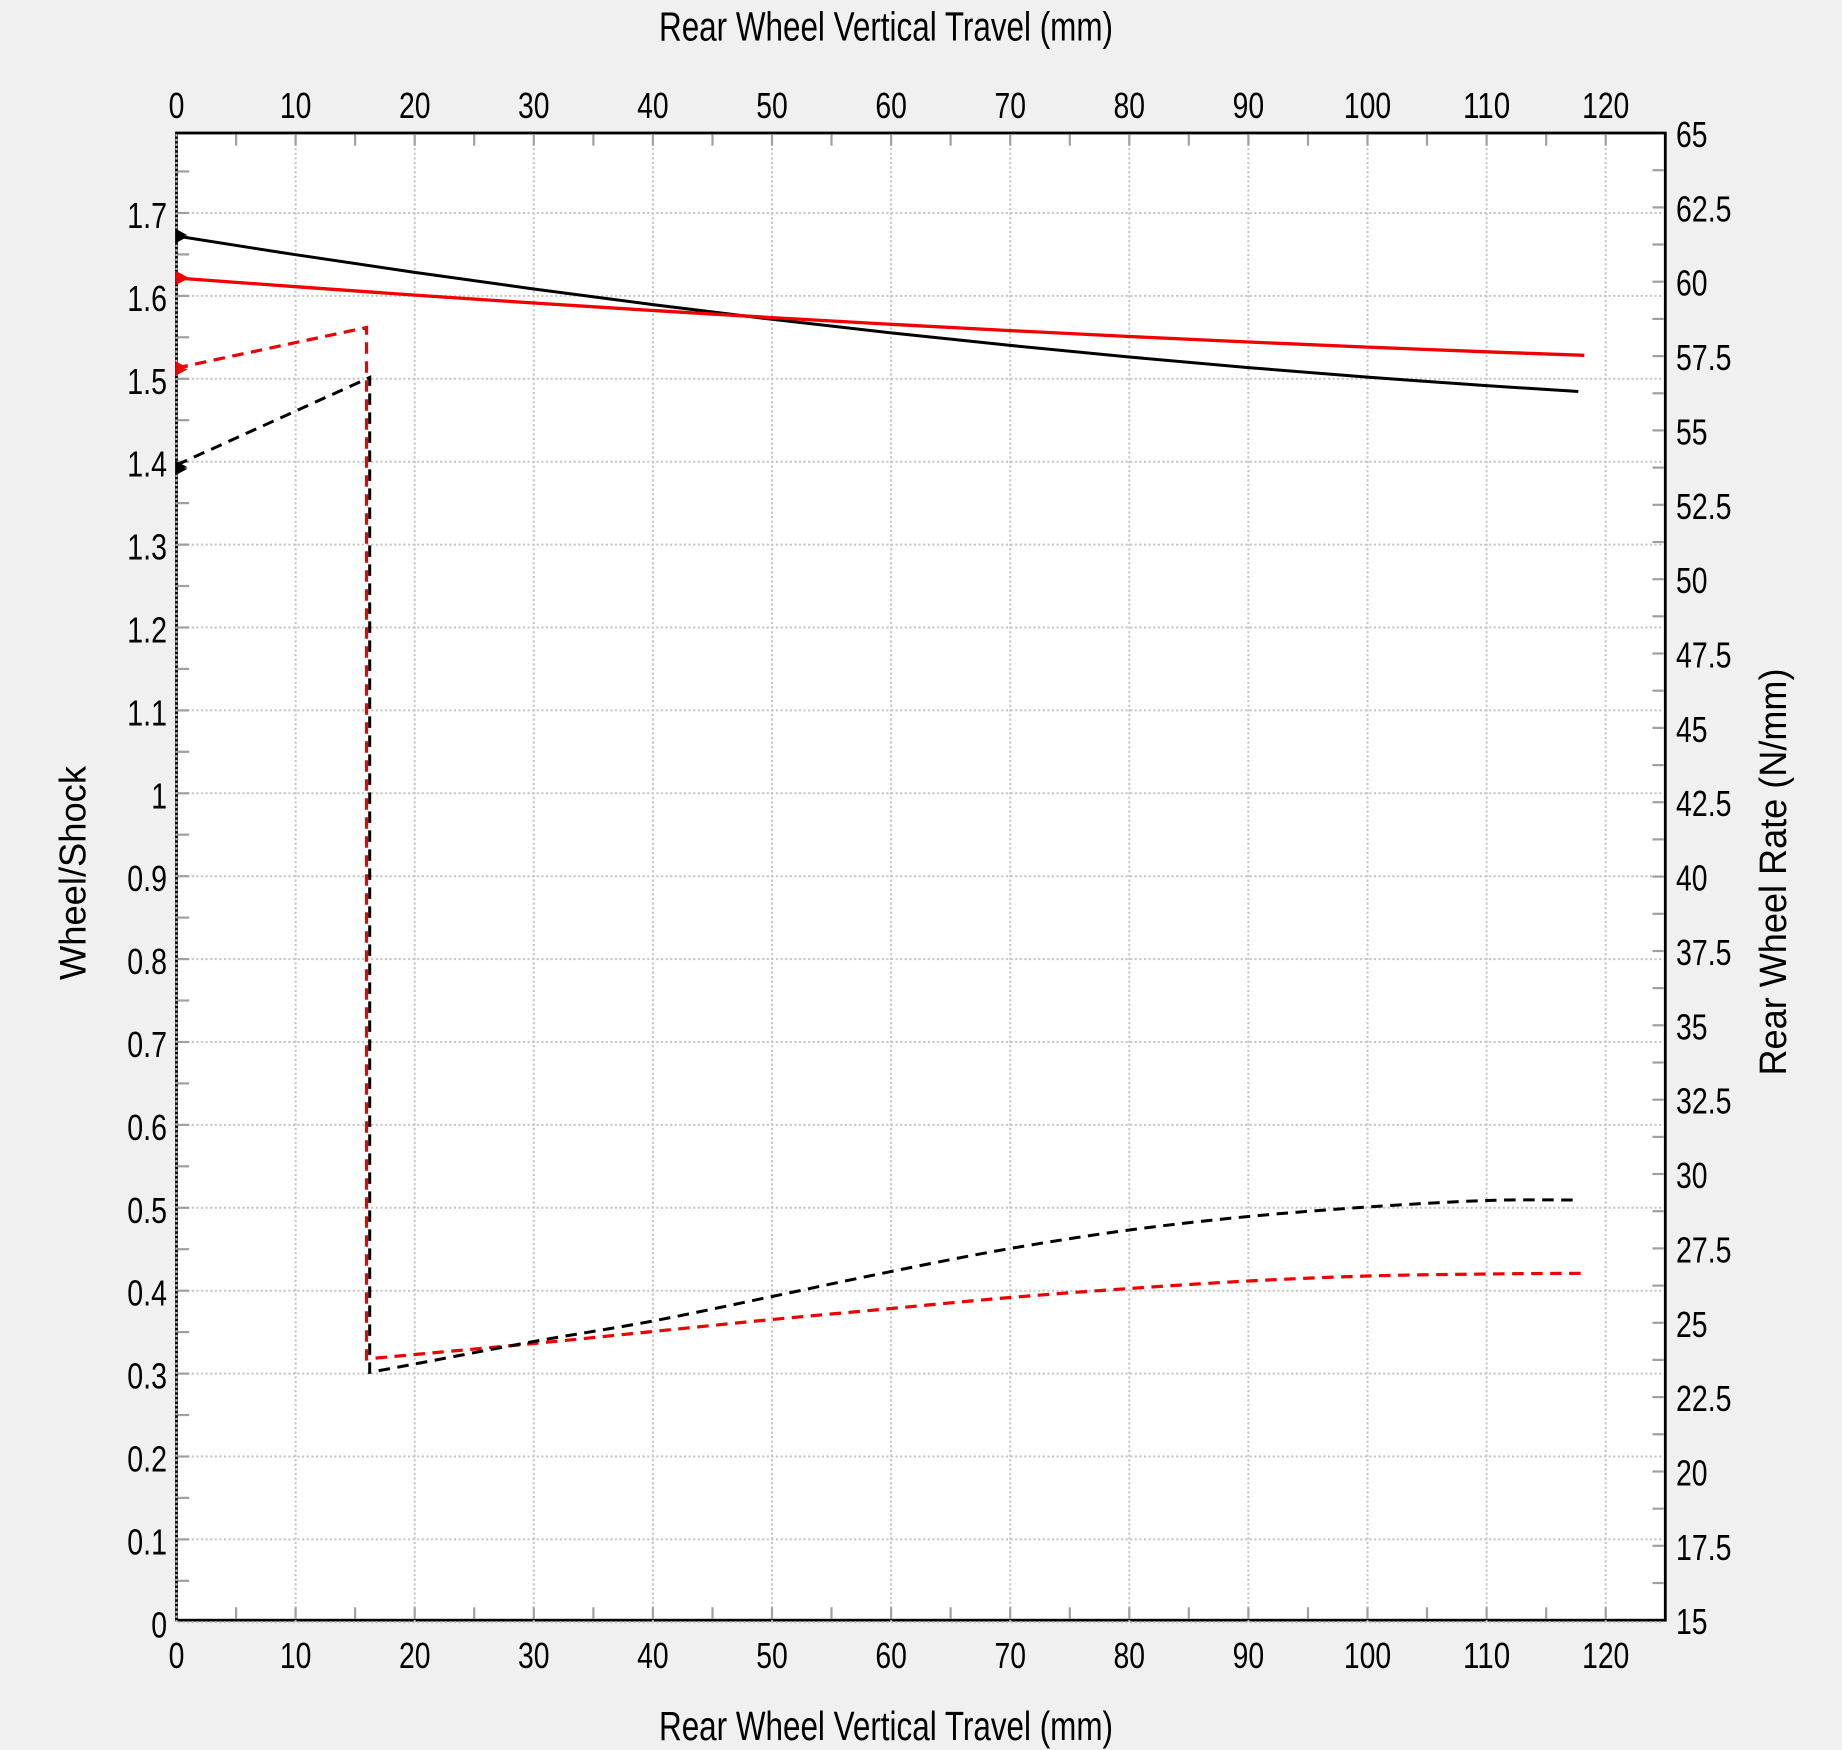 The width and height of the screenshot is (1842, 1750). What do you see at coordinates (1704, 1547) in the screenshot?
I see `svg-text: 17.5` at bounding box center [1704, 1547].